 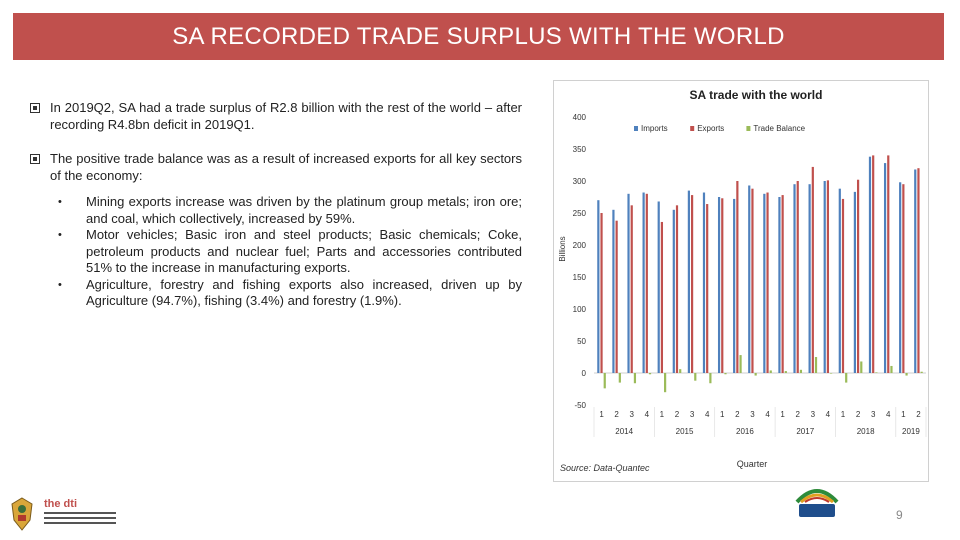 What do you see at coordinates (580, 309) in the screenshot?
I see `y-tick-label: 100` at bounding box center [580, 309].